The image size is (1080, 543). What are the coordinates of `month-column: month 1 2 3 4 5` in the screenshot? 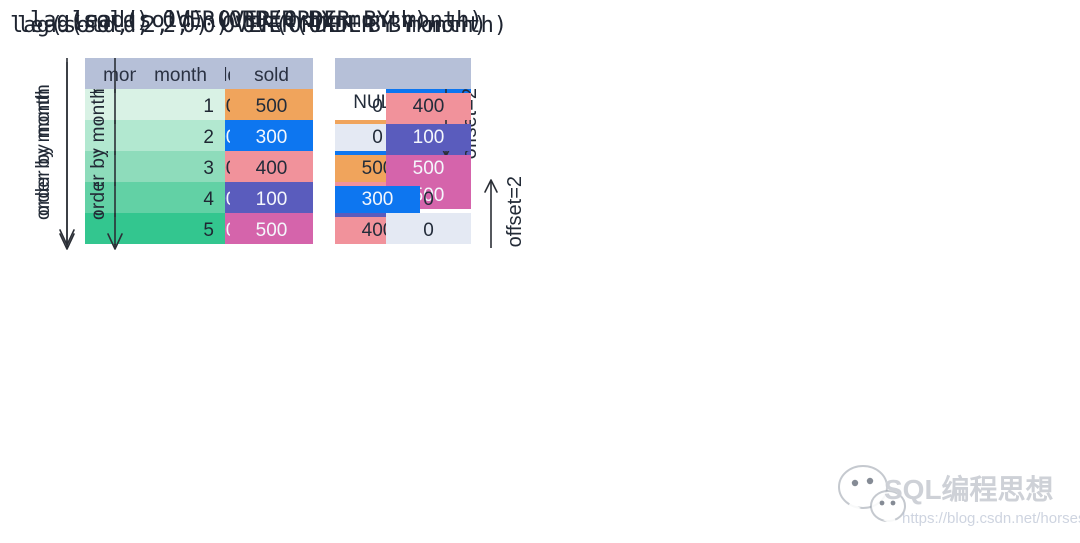 It's located at (180, 155).